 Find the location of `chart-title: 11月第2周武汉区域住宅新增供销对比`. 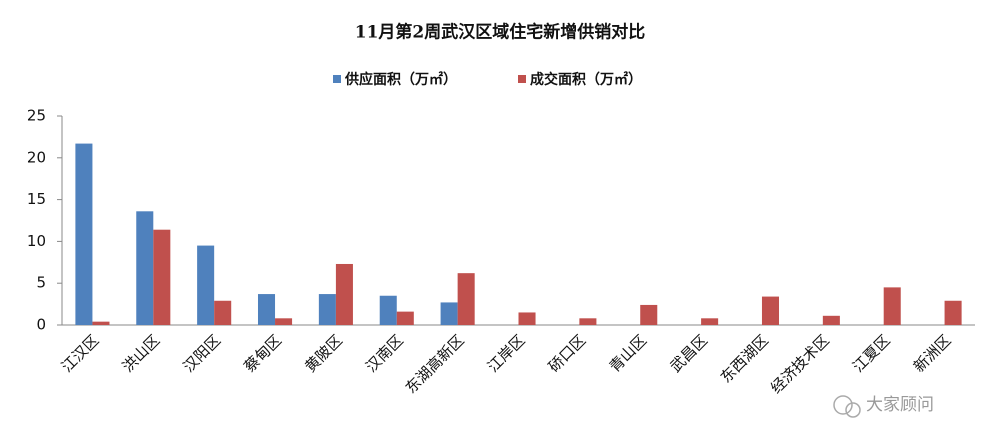

chart-title: 11月第2周武汉区域住宅新增供销对比 is located at coordinates (500, 32).